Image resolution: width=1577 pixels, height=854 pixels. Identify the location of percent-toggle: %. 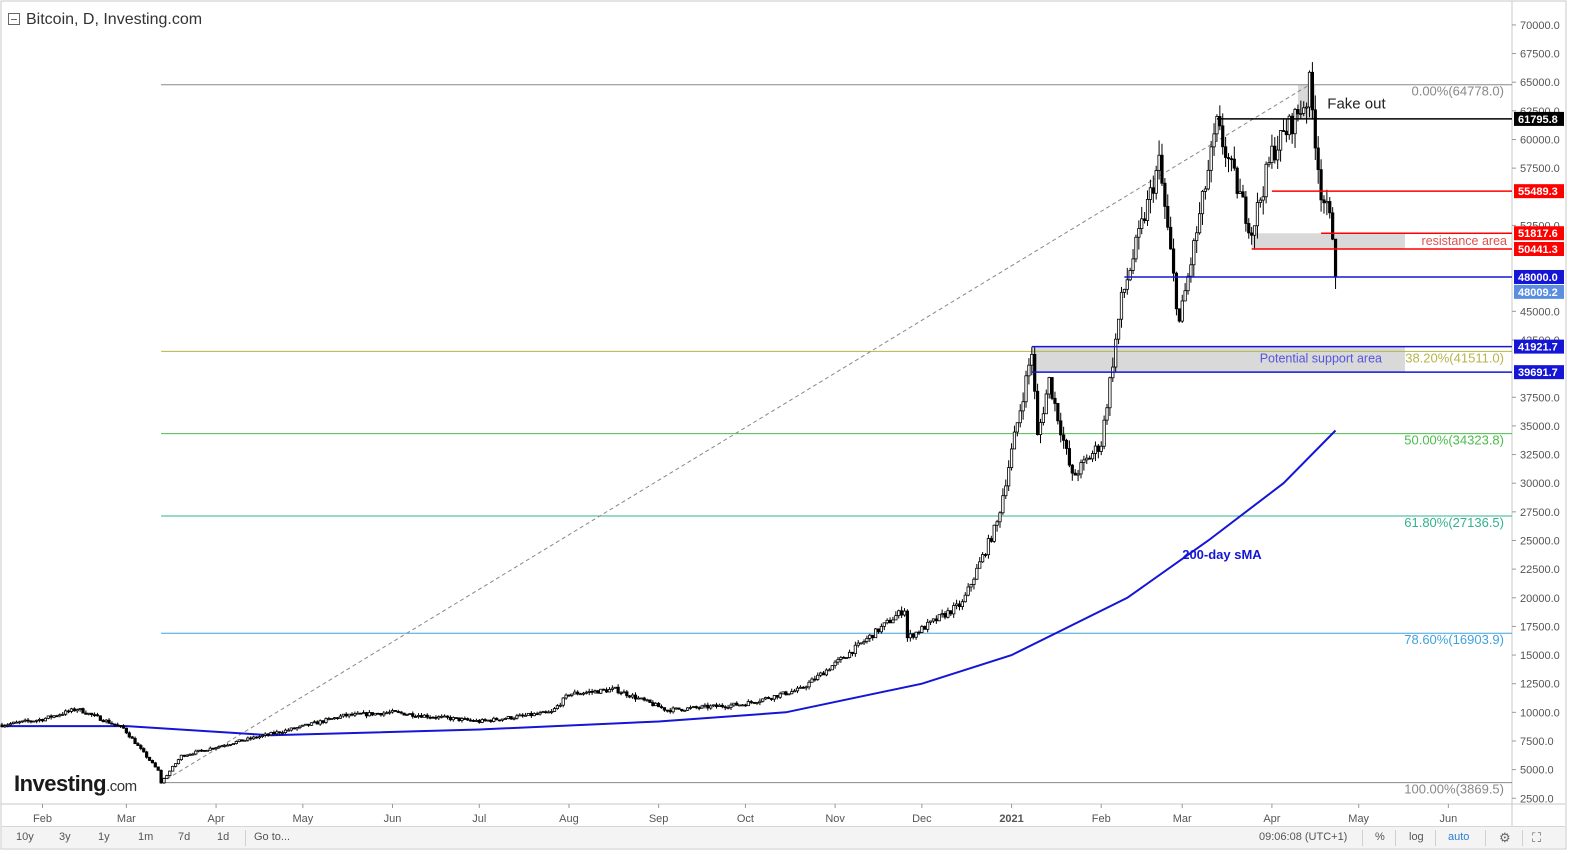
(1380, 837).